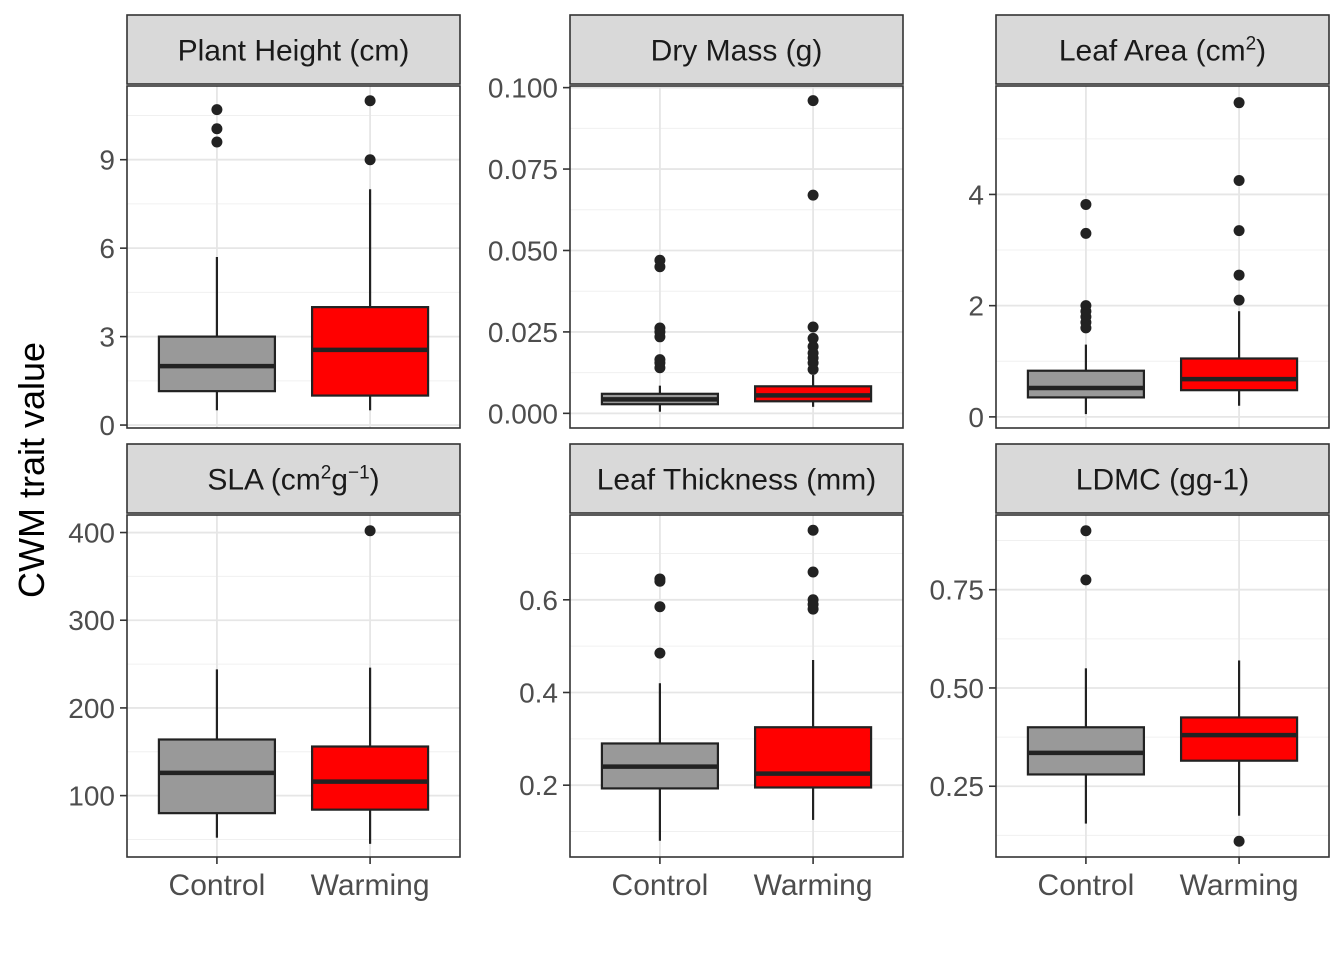 This screenshot has width=1344, height=960. Describe the element at coordinates (697, 480) in the screenshot. I see `strip-label-main: Leaf Thickness` at that location.